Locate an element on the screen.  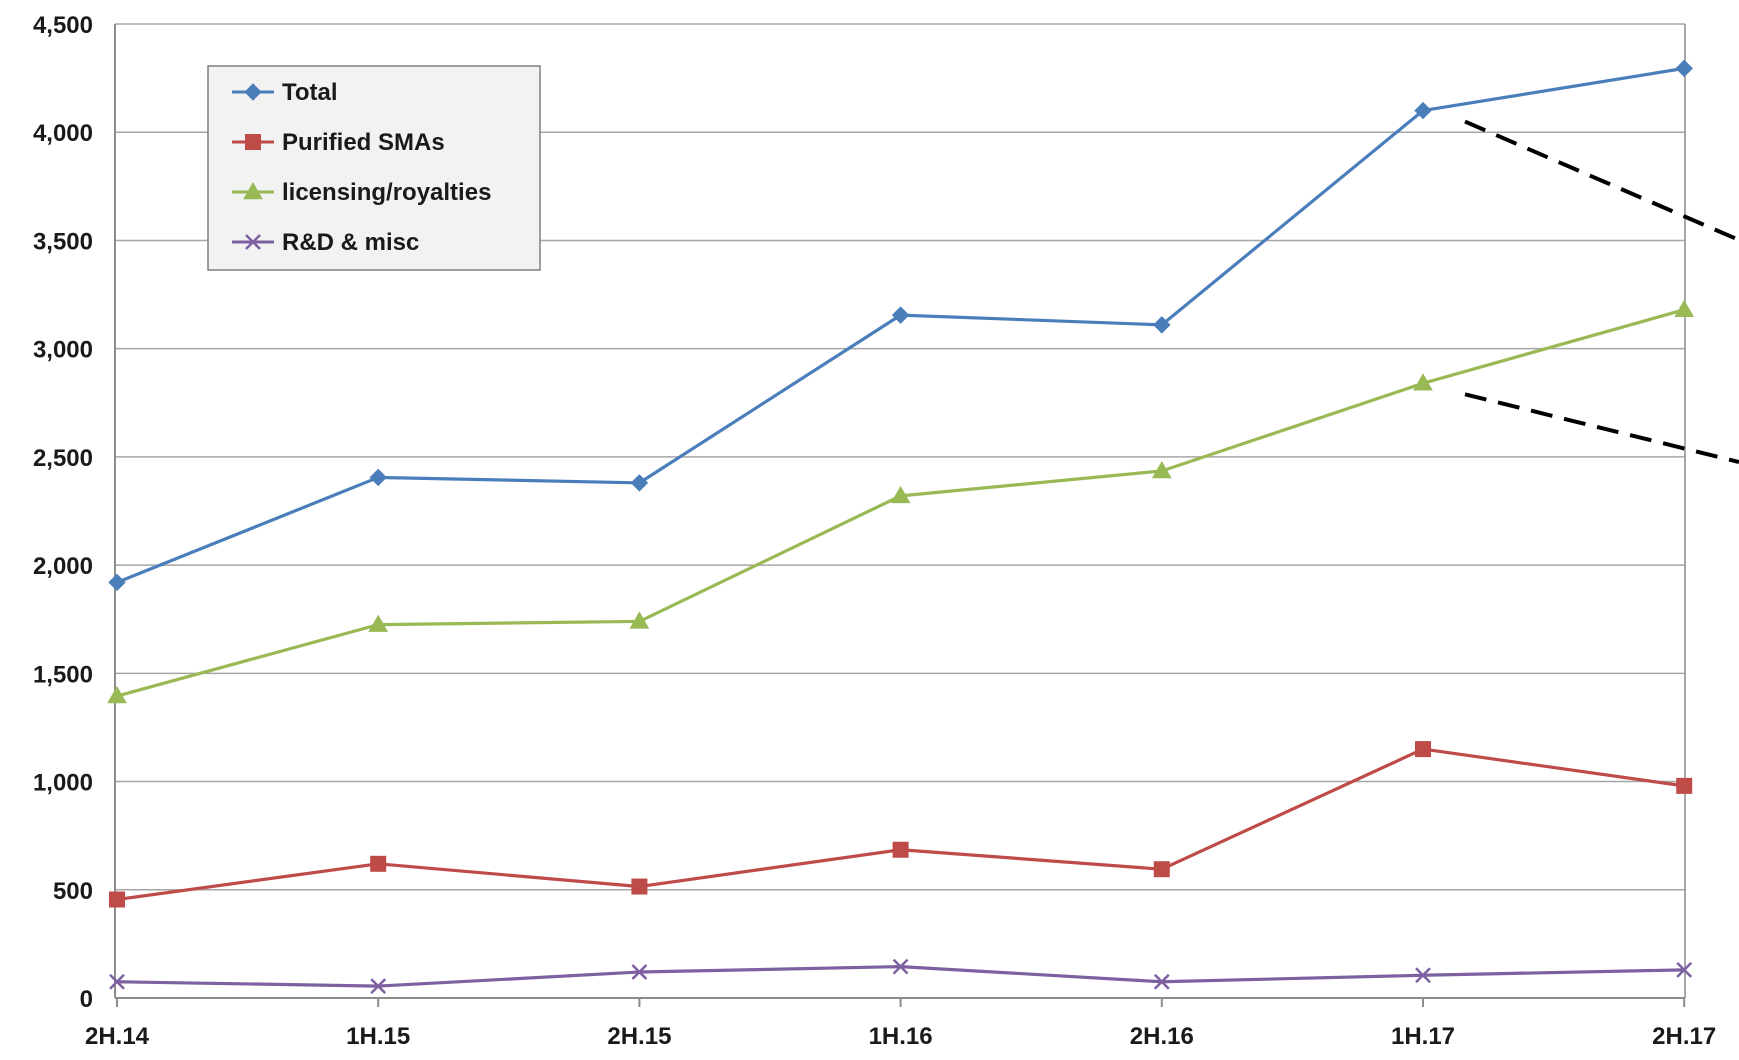
y-tick-label: 3,000 is located at coordinates (63, 350).